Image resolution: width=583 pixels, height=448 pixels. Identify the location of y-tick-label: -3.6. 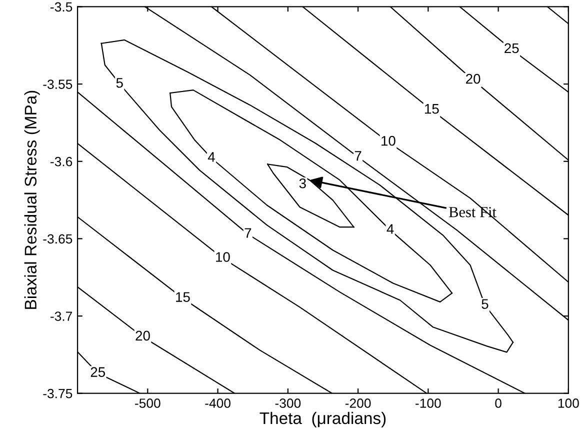
(61, 161).